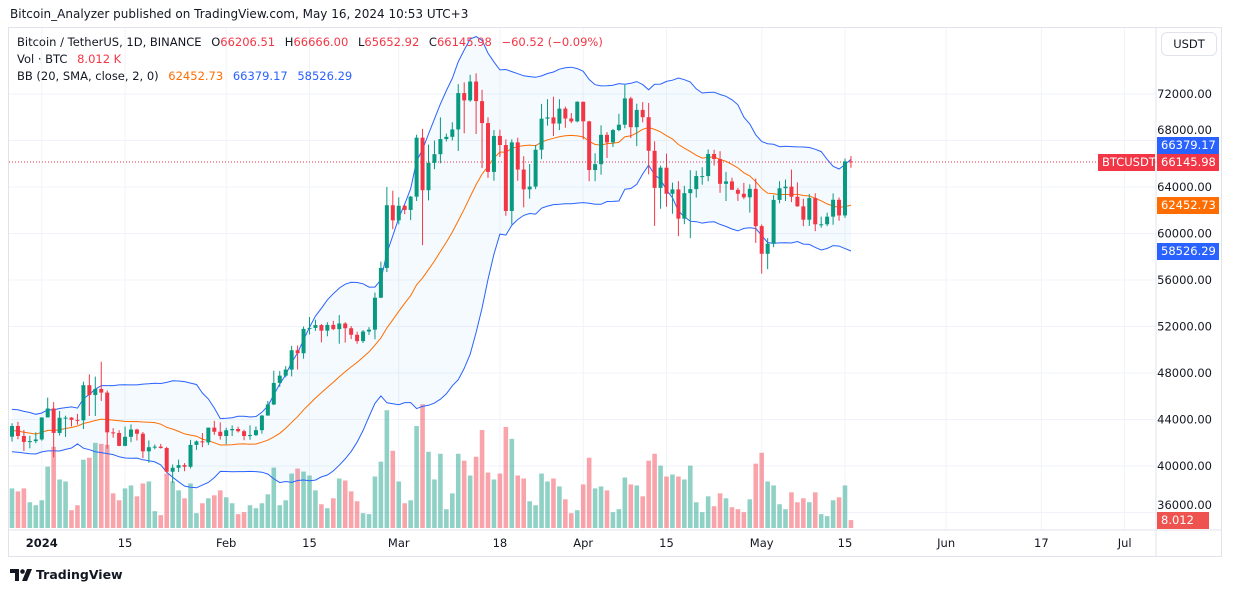 This screenshot has height=592, width=1233. I want to click on currency-button: USDT, so click(1189, 44).